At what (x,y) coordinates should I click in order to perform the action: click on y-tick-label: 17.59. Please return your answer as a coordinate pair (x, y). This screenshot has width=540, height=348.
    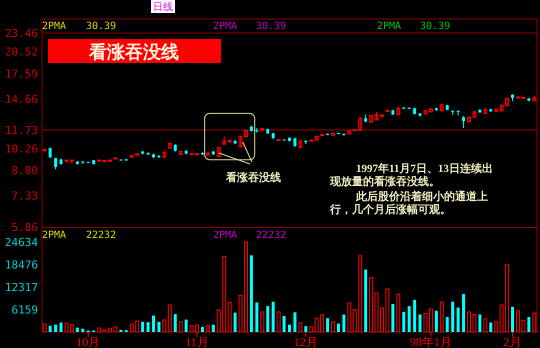
    Looking at the image, I should click on (21, 73).